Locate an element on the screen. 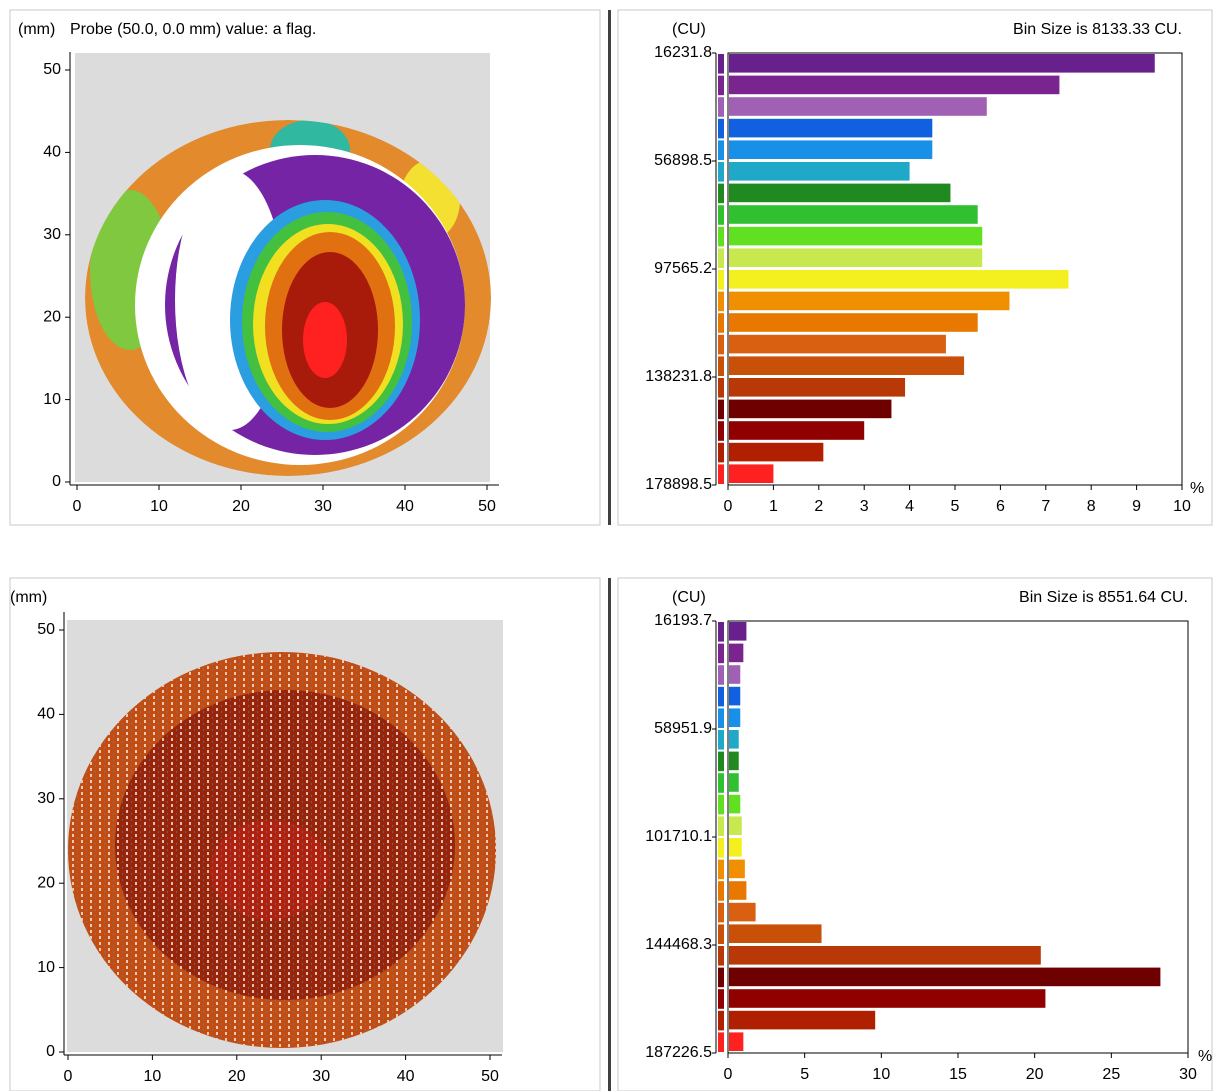 This screenshot has height=1091, width=1219. y-axis-label: (mm) is located at coordinates (36, 29).